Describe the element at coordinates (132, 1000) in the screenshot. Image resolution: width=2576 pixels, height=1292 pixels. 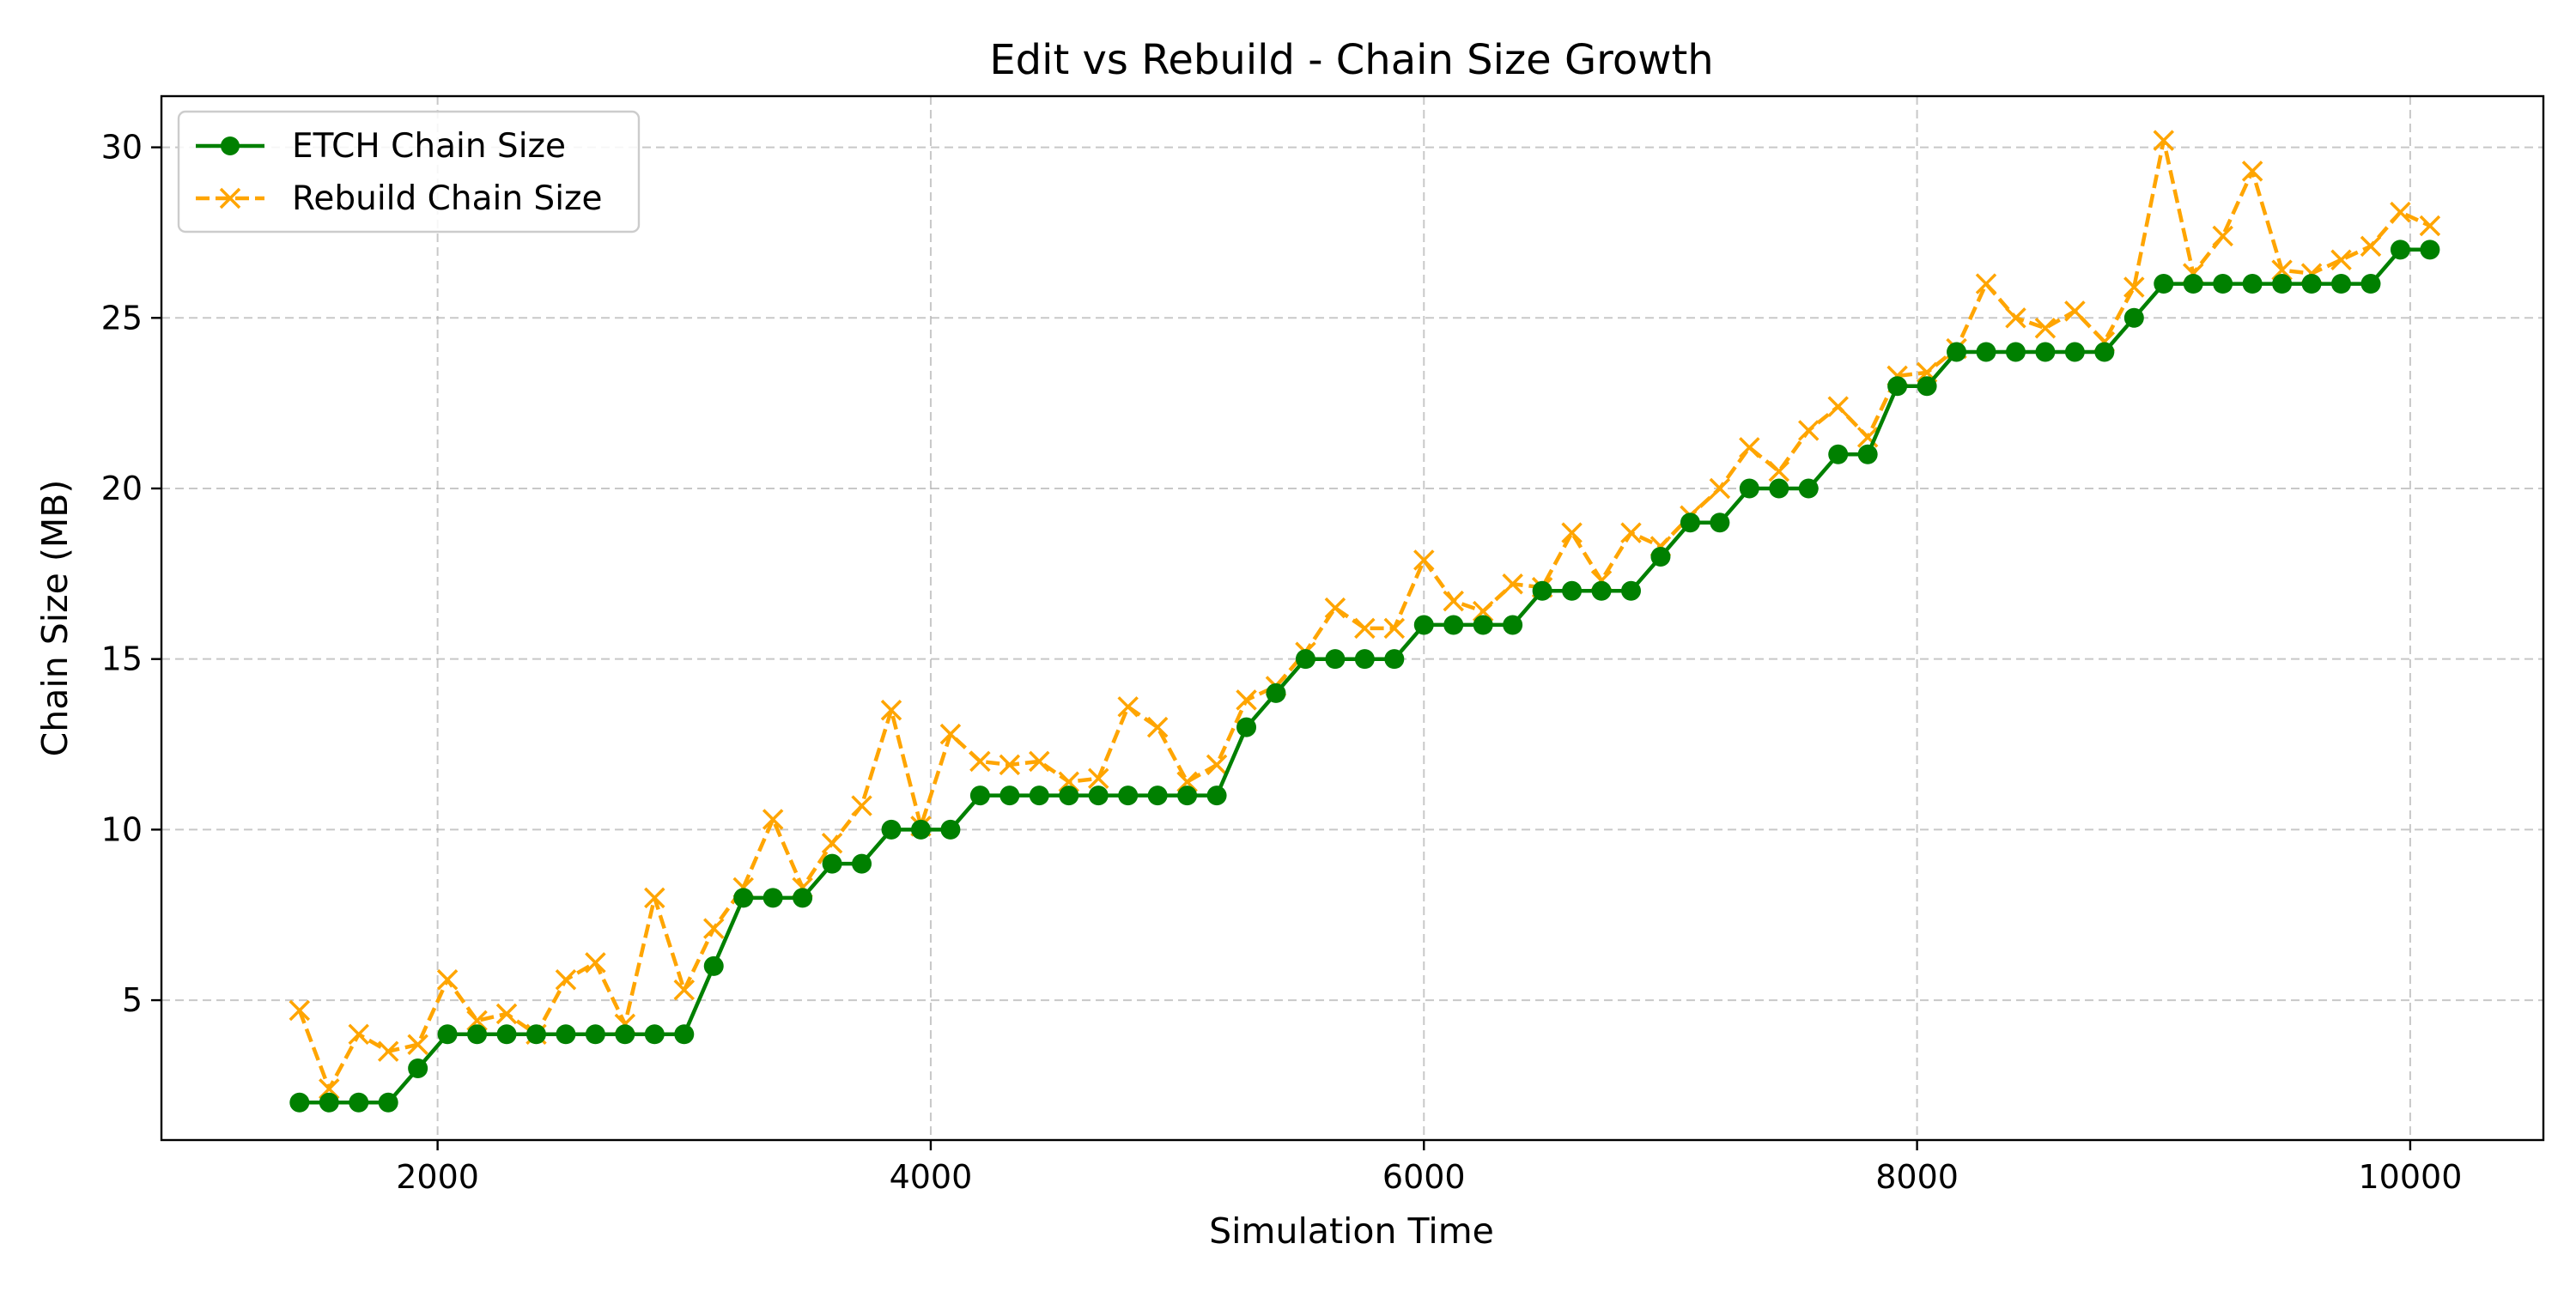
I see `y-tick-label: 5` at that location.